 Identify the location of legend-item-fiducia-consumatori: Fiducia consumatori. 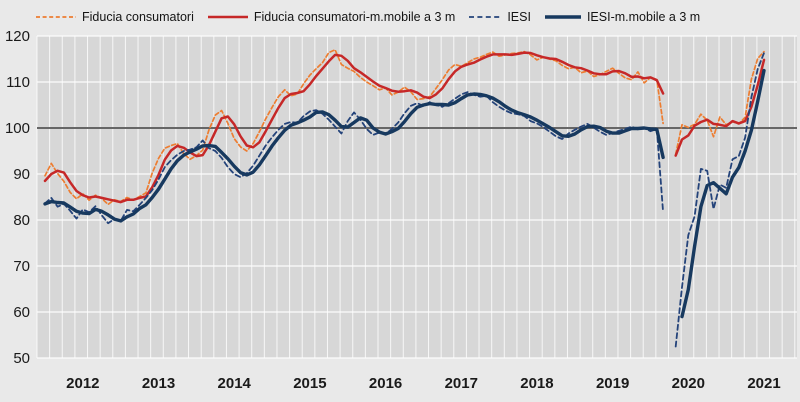
(115, 17).